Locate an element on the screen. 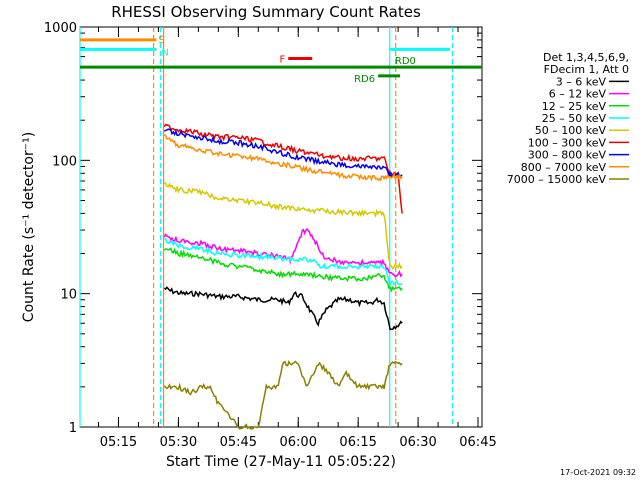 This screenshot has height=480, width=640. x-axis-label: Start Time (27-May-11 05:05:22) is located at coordinates (281, 462).